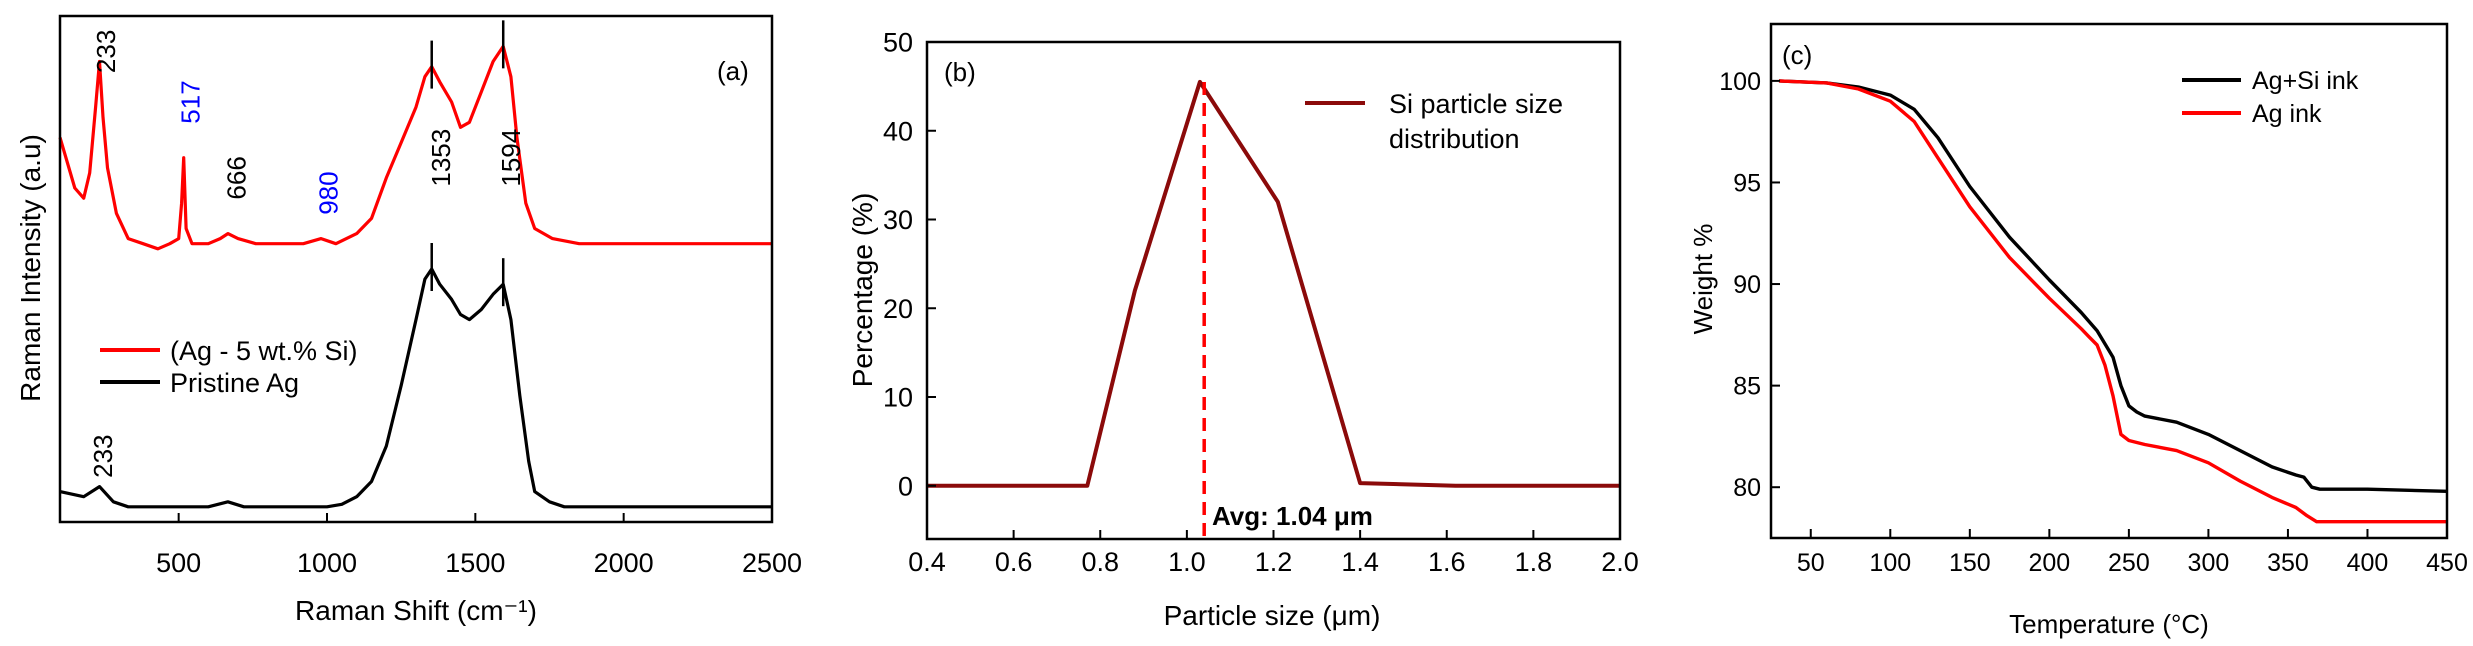  I want to click on x-tick-label: 400, so click(2368, 563).